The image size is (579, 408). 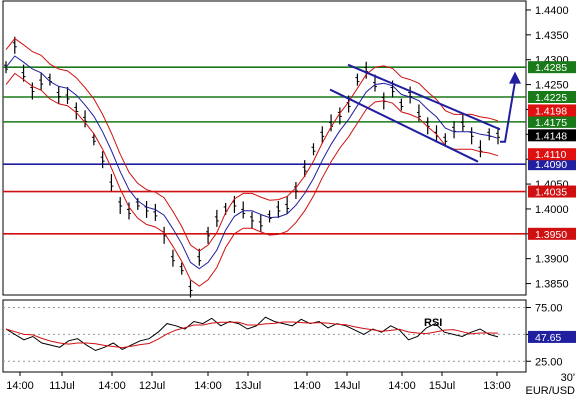 What do you see at coordinates (347, 386) in the screenshot?
I see `x-tick-label: 14Jul` at bounding box center [347, 386].